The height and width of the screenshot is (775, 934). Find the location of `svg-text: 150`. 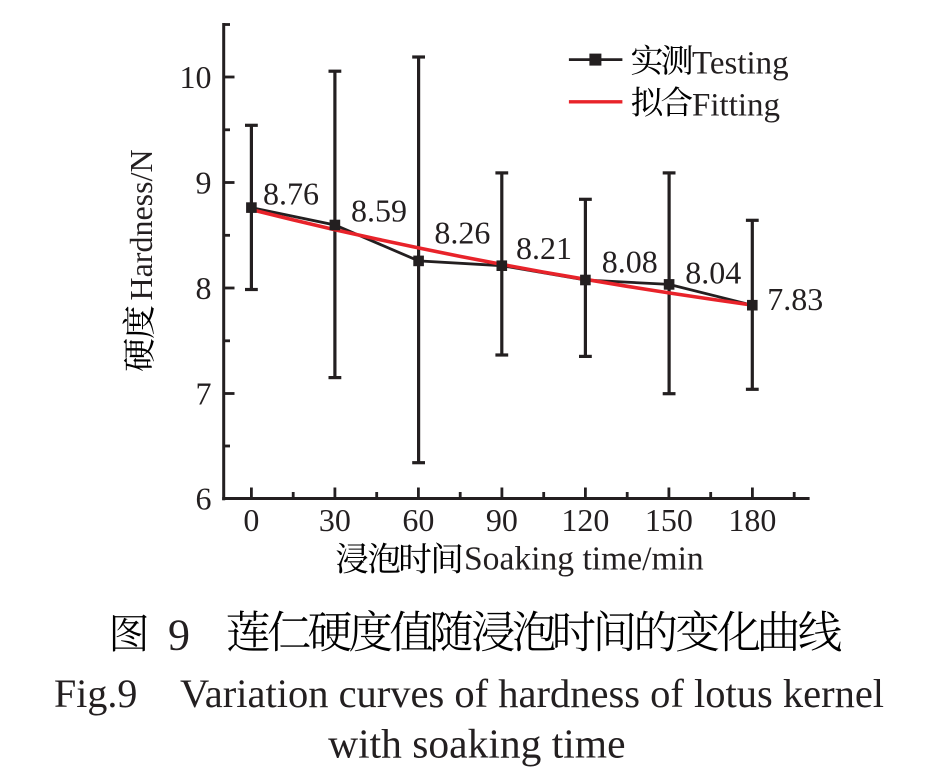

svg-text: 150 is located at coordinates (669, 520).